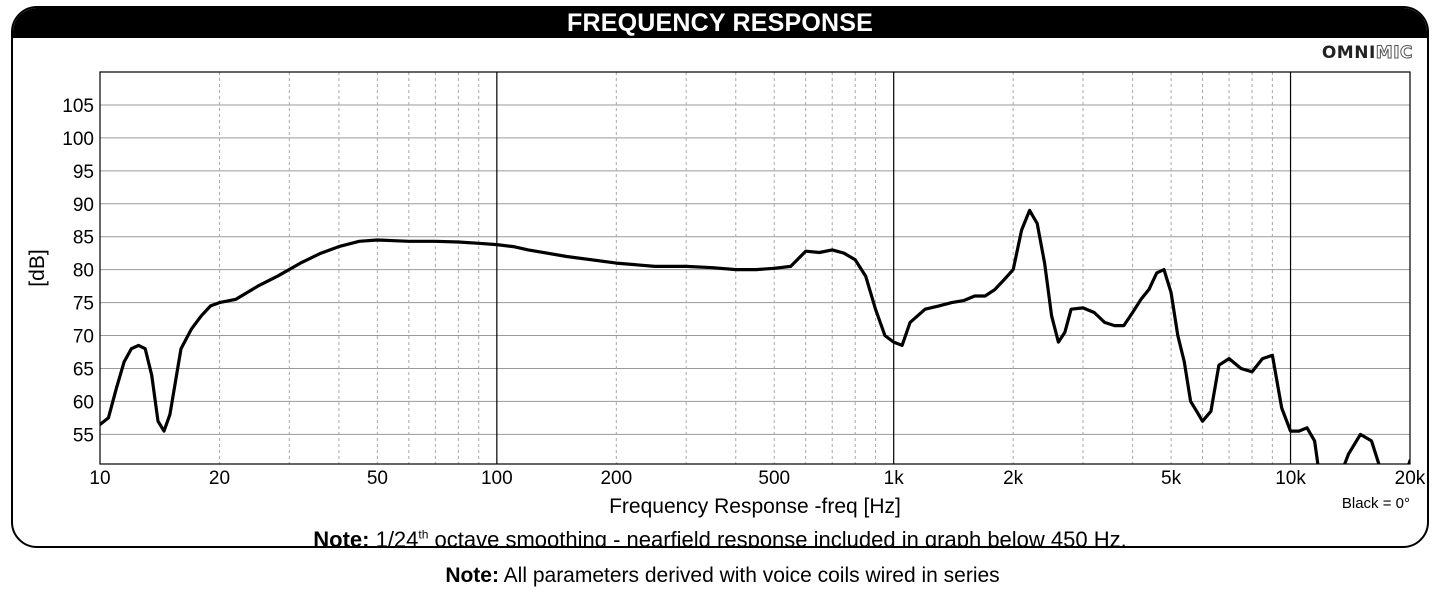  I want to click on y-tick-label: 90, so click(83, 205).